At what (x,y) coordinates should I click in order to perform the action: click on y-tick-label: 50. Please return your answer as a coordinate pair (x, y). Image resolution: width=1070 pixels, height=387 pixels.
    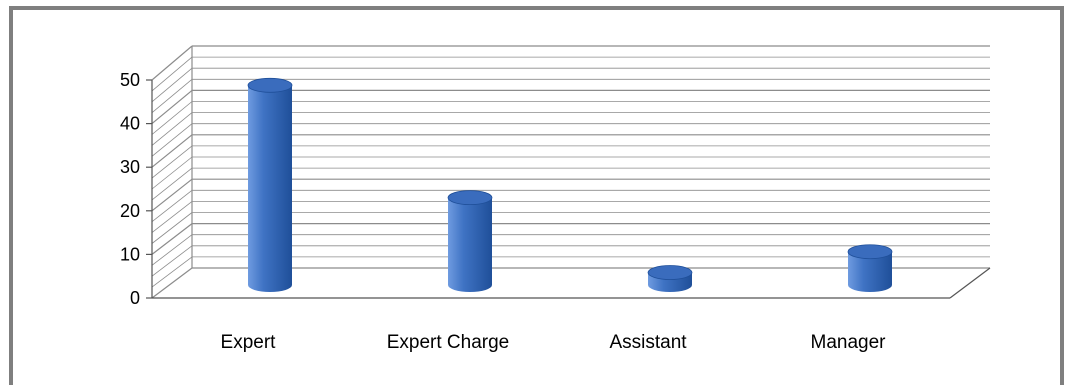
    Looking at the image, I should click on (130, 80).